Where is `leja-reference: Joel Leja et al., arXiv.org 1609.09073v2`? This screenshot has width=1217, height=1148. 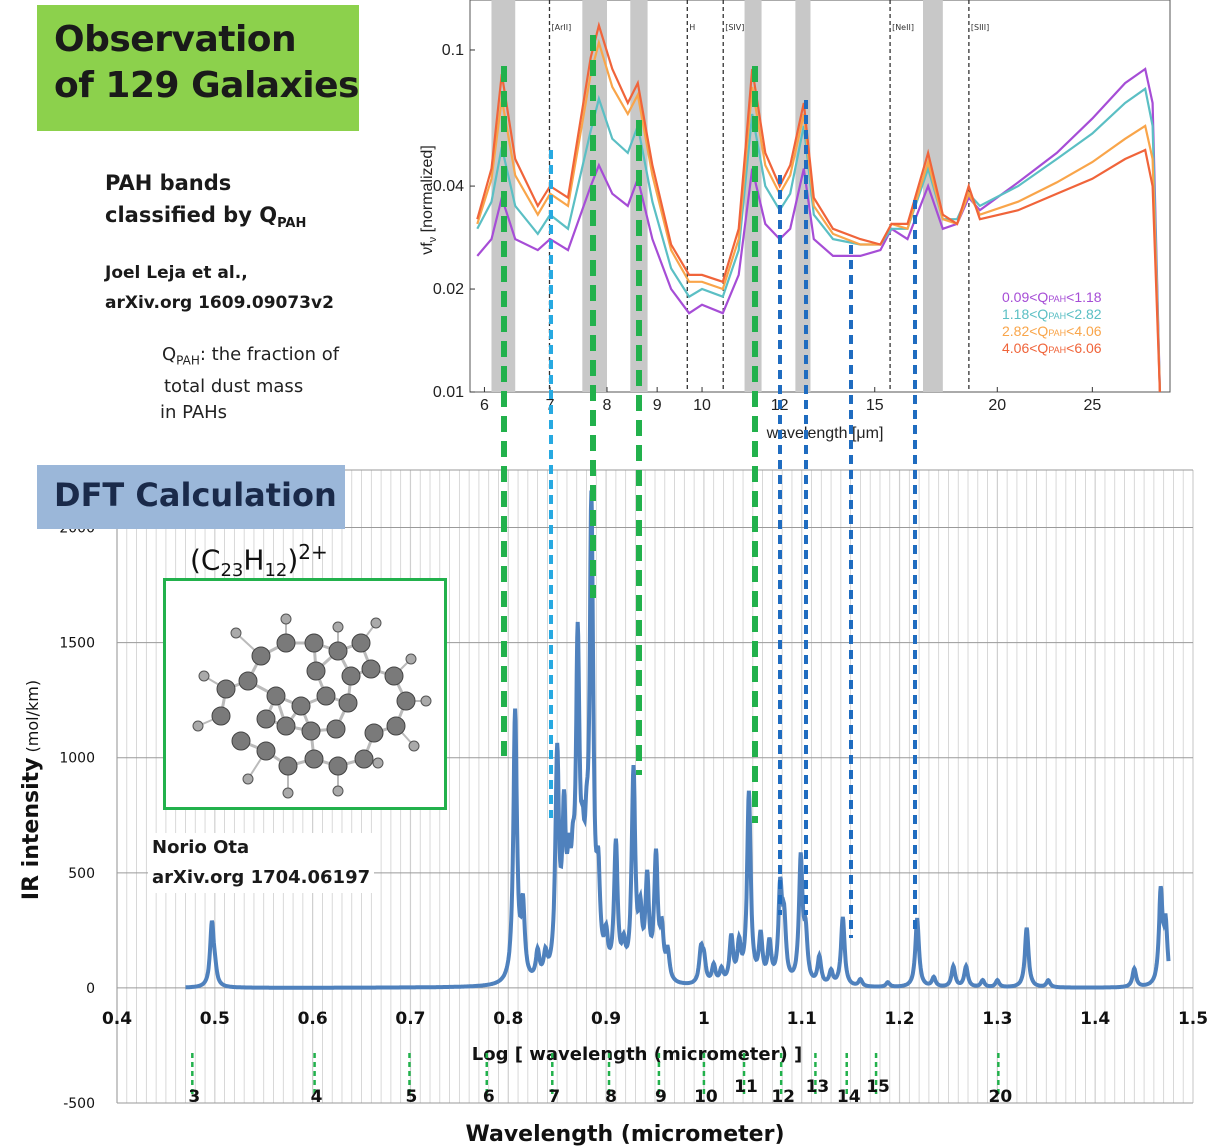
leja-reference: Joel Leja et al., arXiv.org 1609.09073v2 is located at coordinates (219, 288).